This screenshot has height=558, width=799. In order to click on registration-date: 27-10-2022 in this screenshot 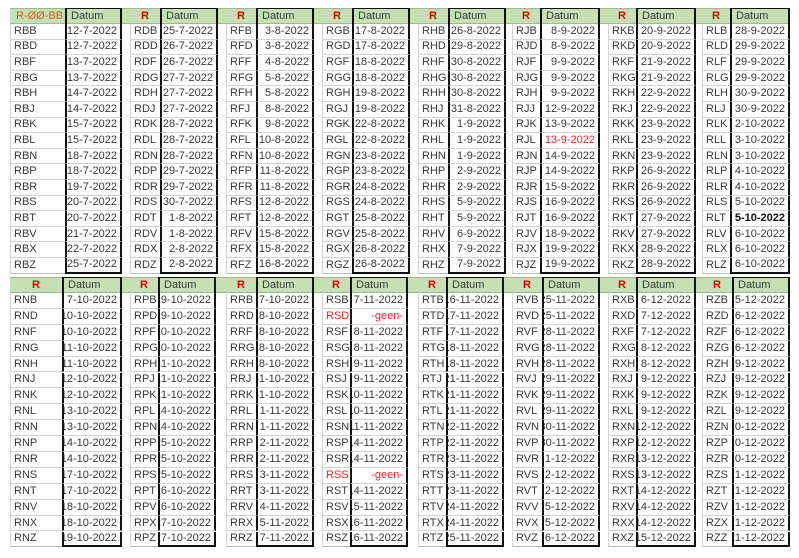, I will do `click(285, 301)`.